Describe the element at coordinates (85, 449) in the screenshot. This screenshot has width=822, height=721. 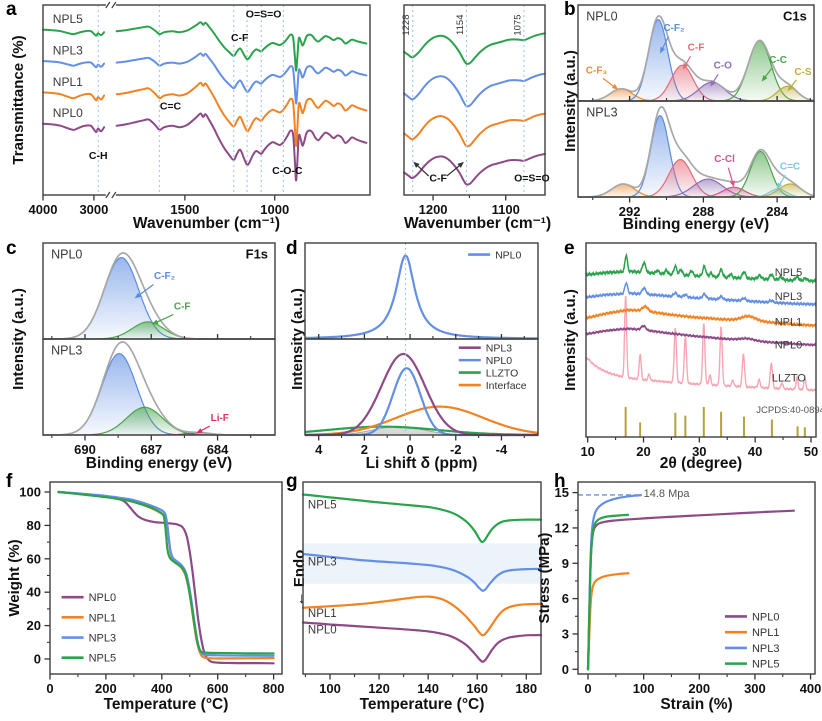
I see `x-tick-label: 690` at that location.